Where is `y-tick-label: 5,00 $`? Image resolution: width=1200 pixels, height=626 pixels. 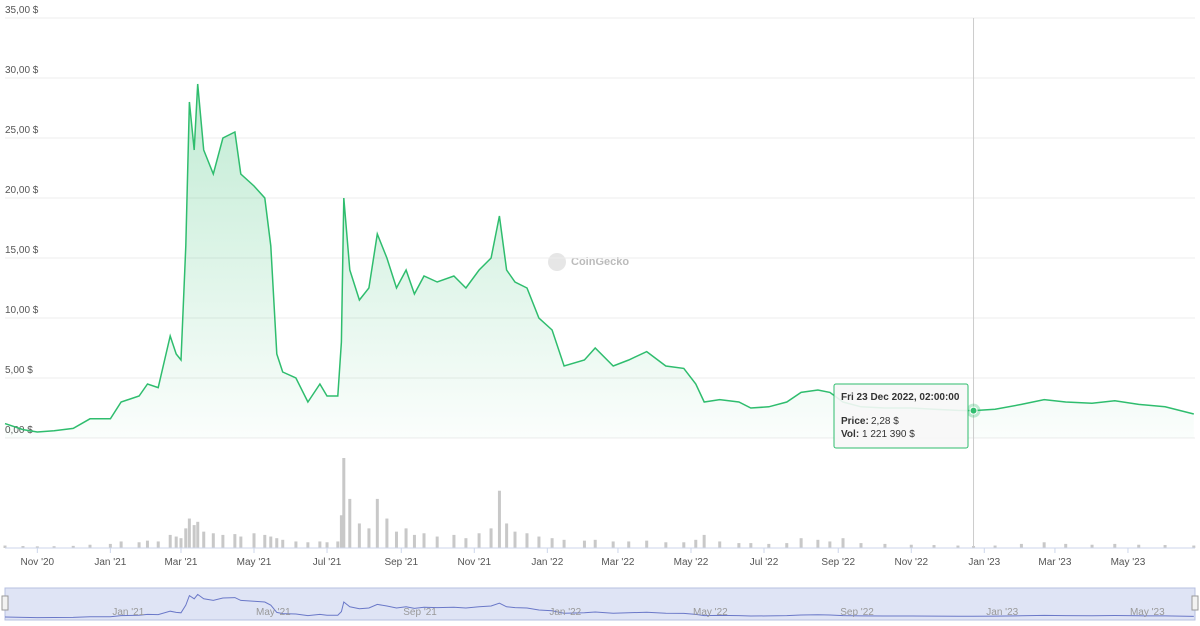 y-tick-label: 5,00 $ is located at coordinates (19, 370).